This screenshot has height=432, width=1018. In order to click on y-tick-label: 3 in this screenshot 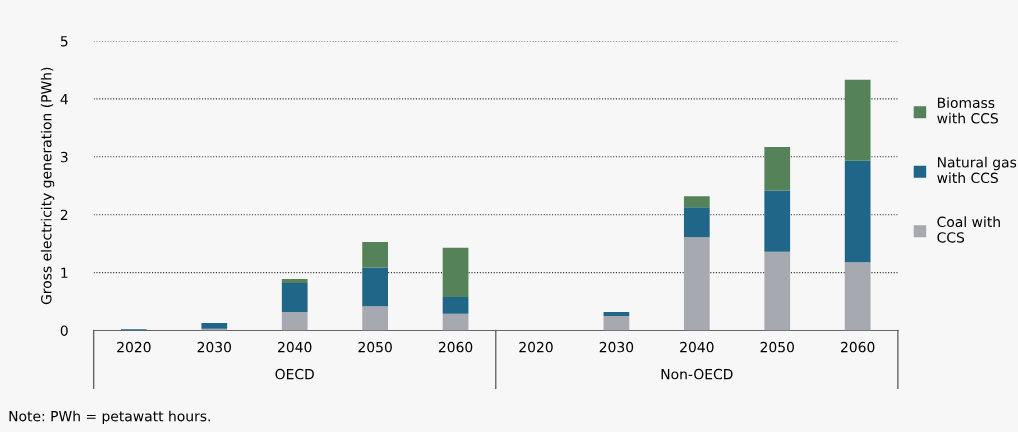, I will do `click(64, 157)`.